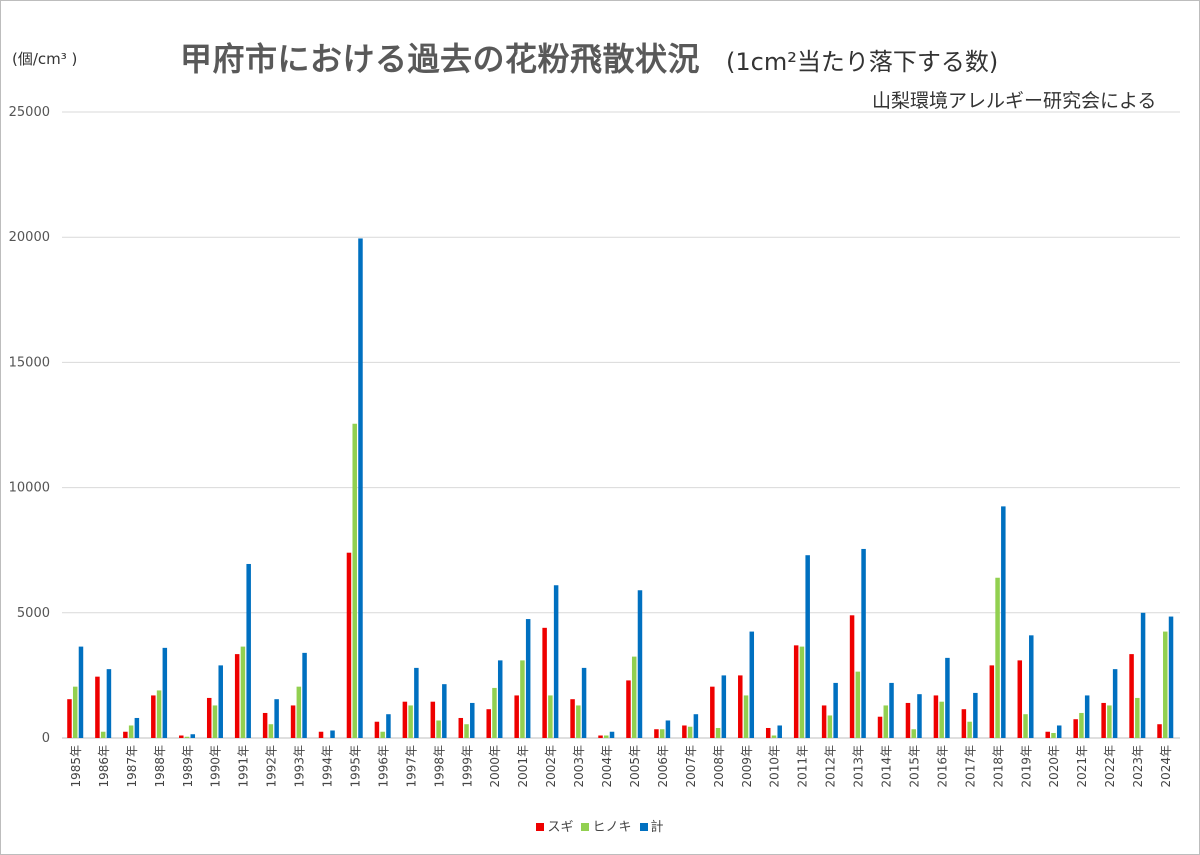 This screenshot has height=855, width=1200. What do you see at coordinates (216, 766) in the screenshot?
I see `x-tick-label: 1990年` at bounding box center [216, 766].